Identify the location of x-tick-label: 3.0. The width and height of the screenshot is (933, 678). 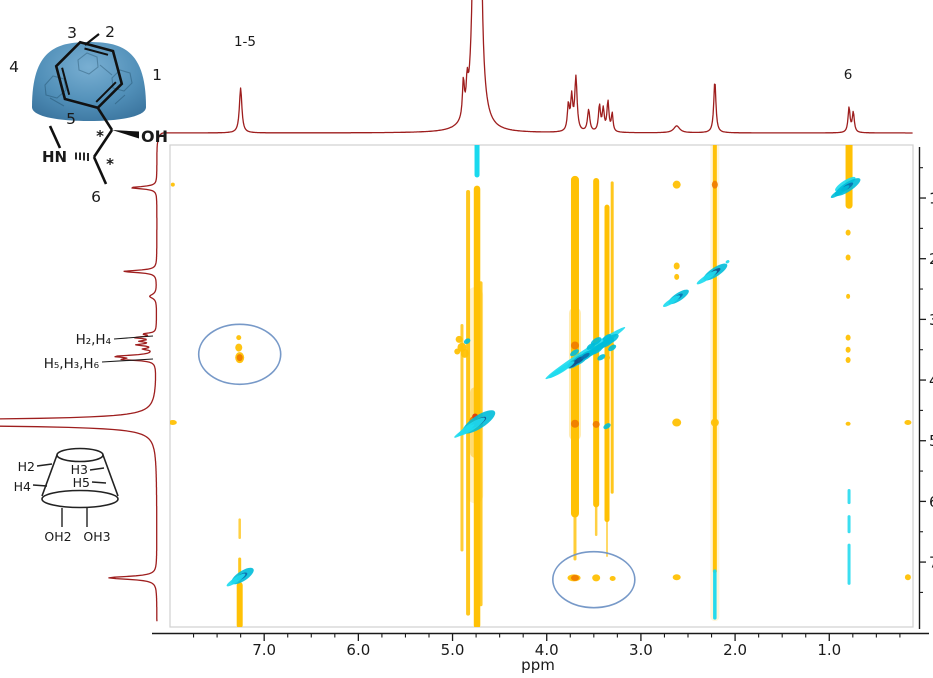
(641, 650).